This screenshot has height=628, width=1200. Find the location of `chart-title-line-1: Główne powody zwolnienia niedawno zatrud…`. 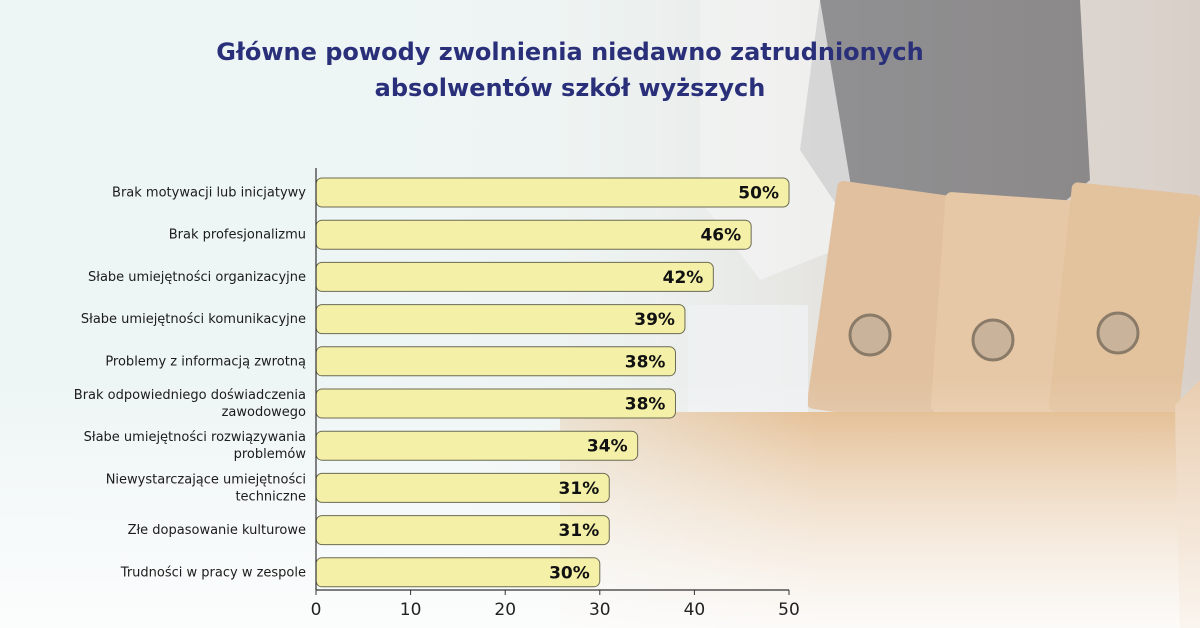

chart-title-line-1: Główne powody zwolnienia niedawno zatrud… is located at coordinates (570, 52).